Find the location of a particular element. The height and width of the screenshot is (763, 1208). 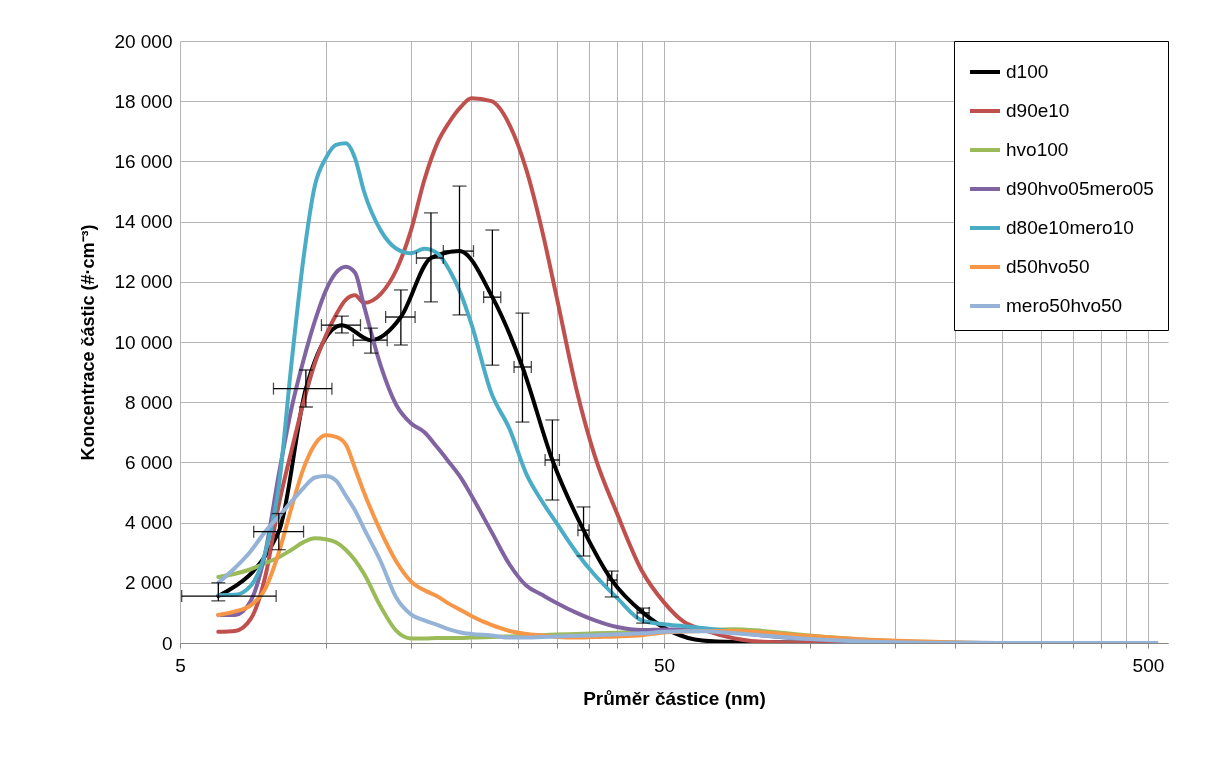

x-tick-label: 5 is located at coordinates (180, 665).